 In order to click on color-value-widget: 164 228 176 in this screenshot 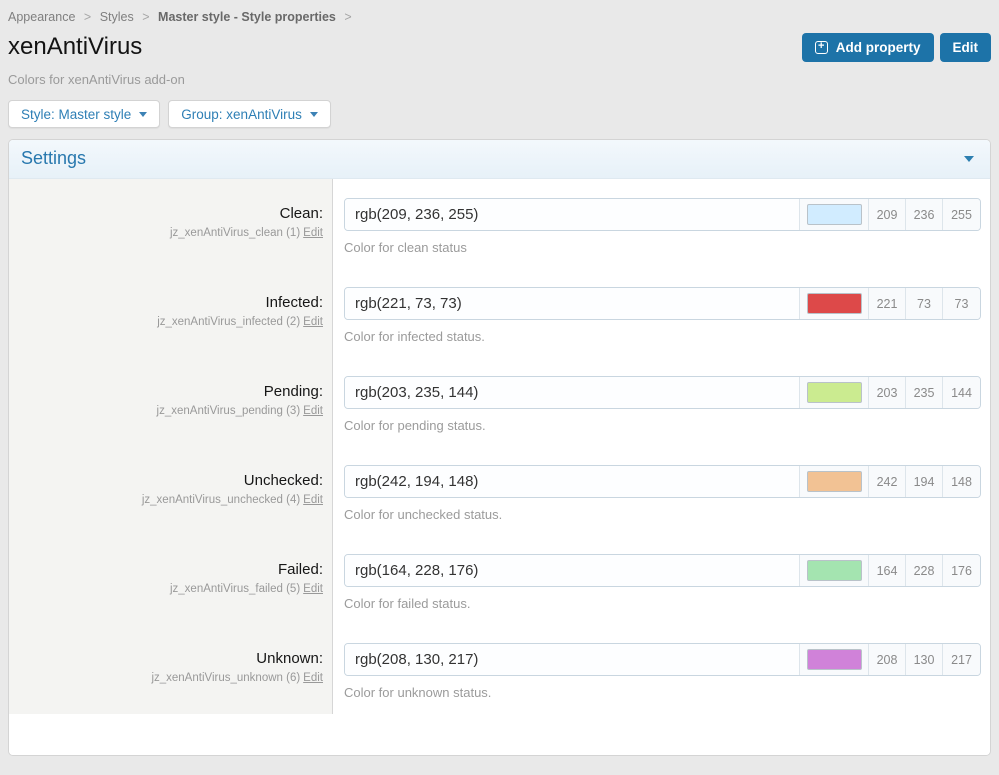, I will do `click(662, 570)`.